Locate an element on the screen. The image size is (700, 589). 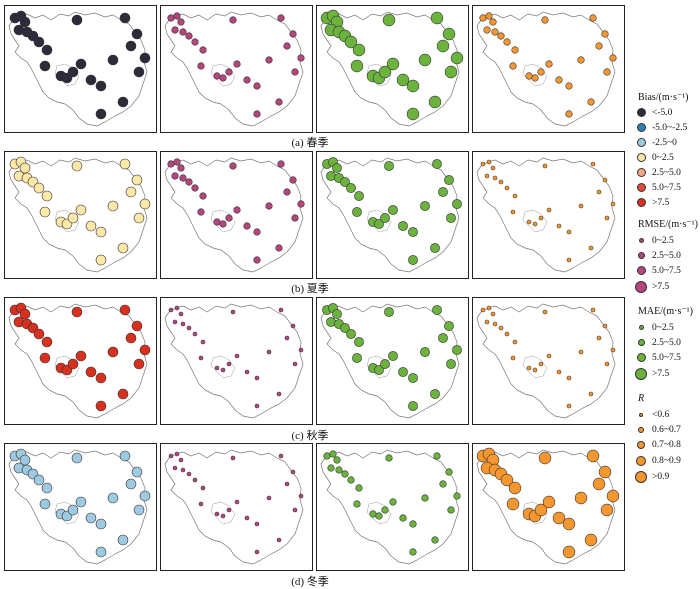
legend-r-title: R is located at coordinates (641, 398).